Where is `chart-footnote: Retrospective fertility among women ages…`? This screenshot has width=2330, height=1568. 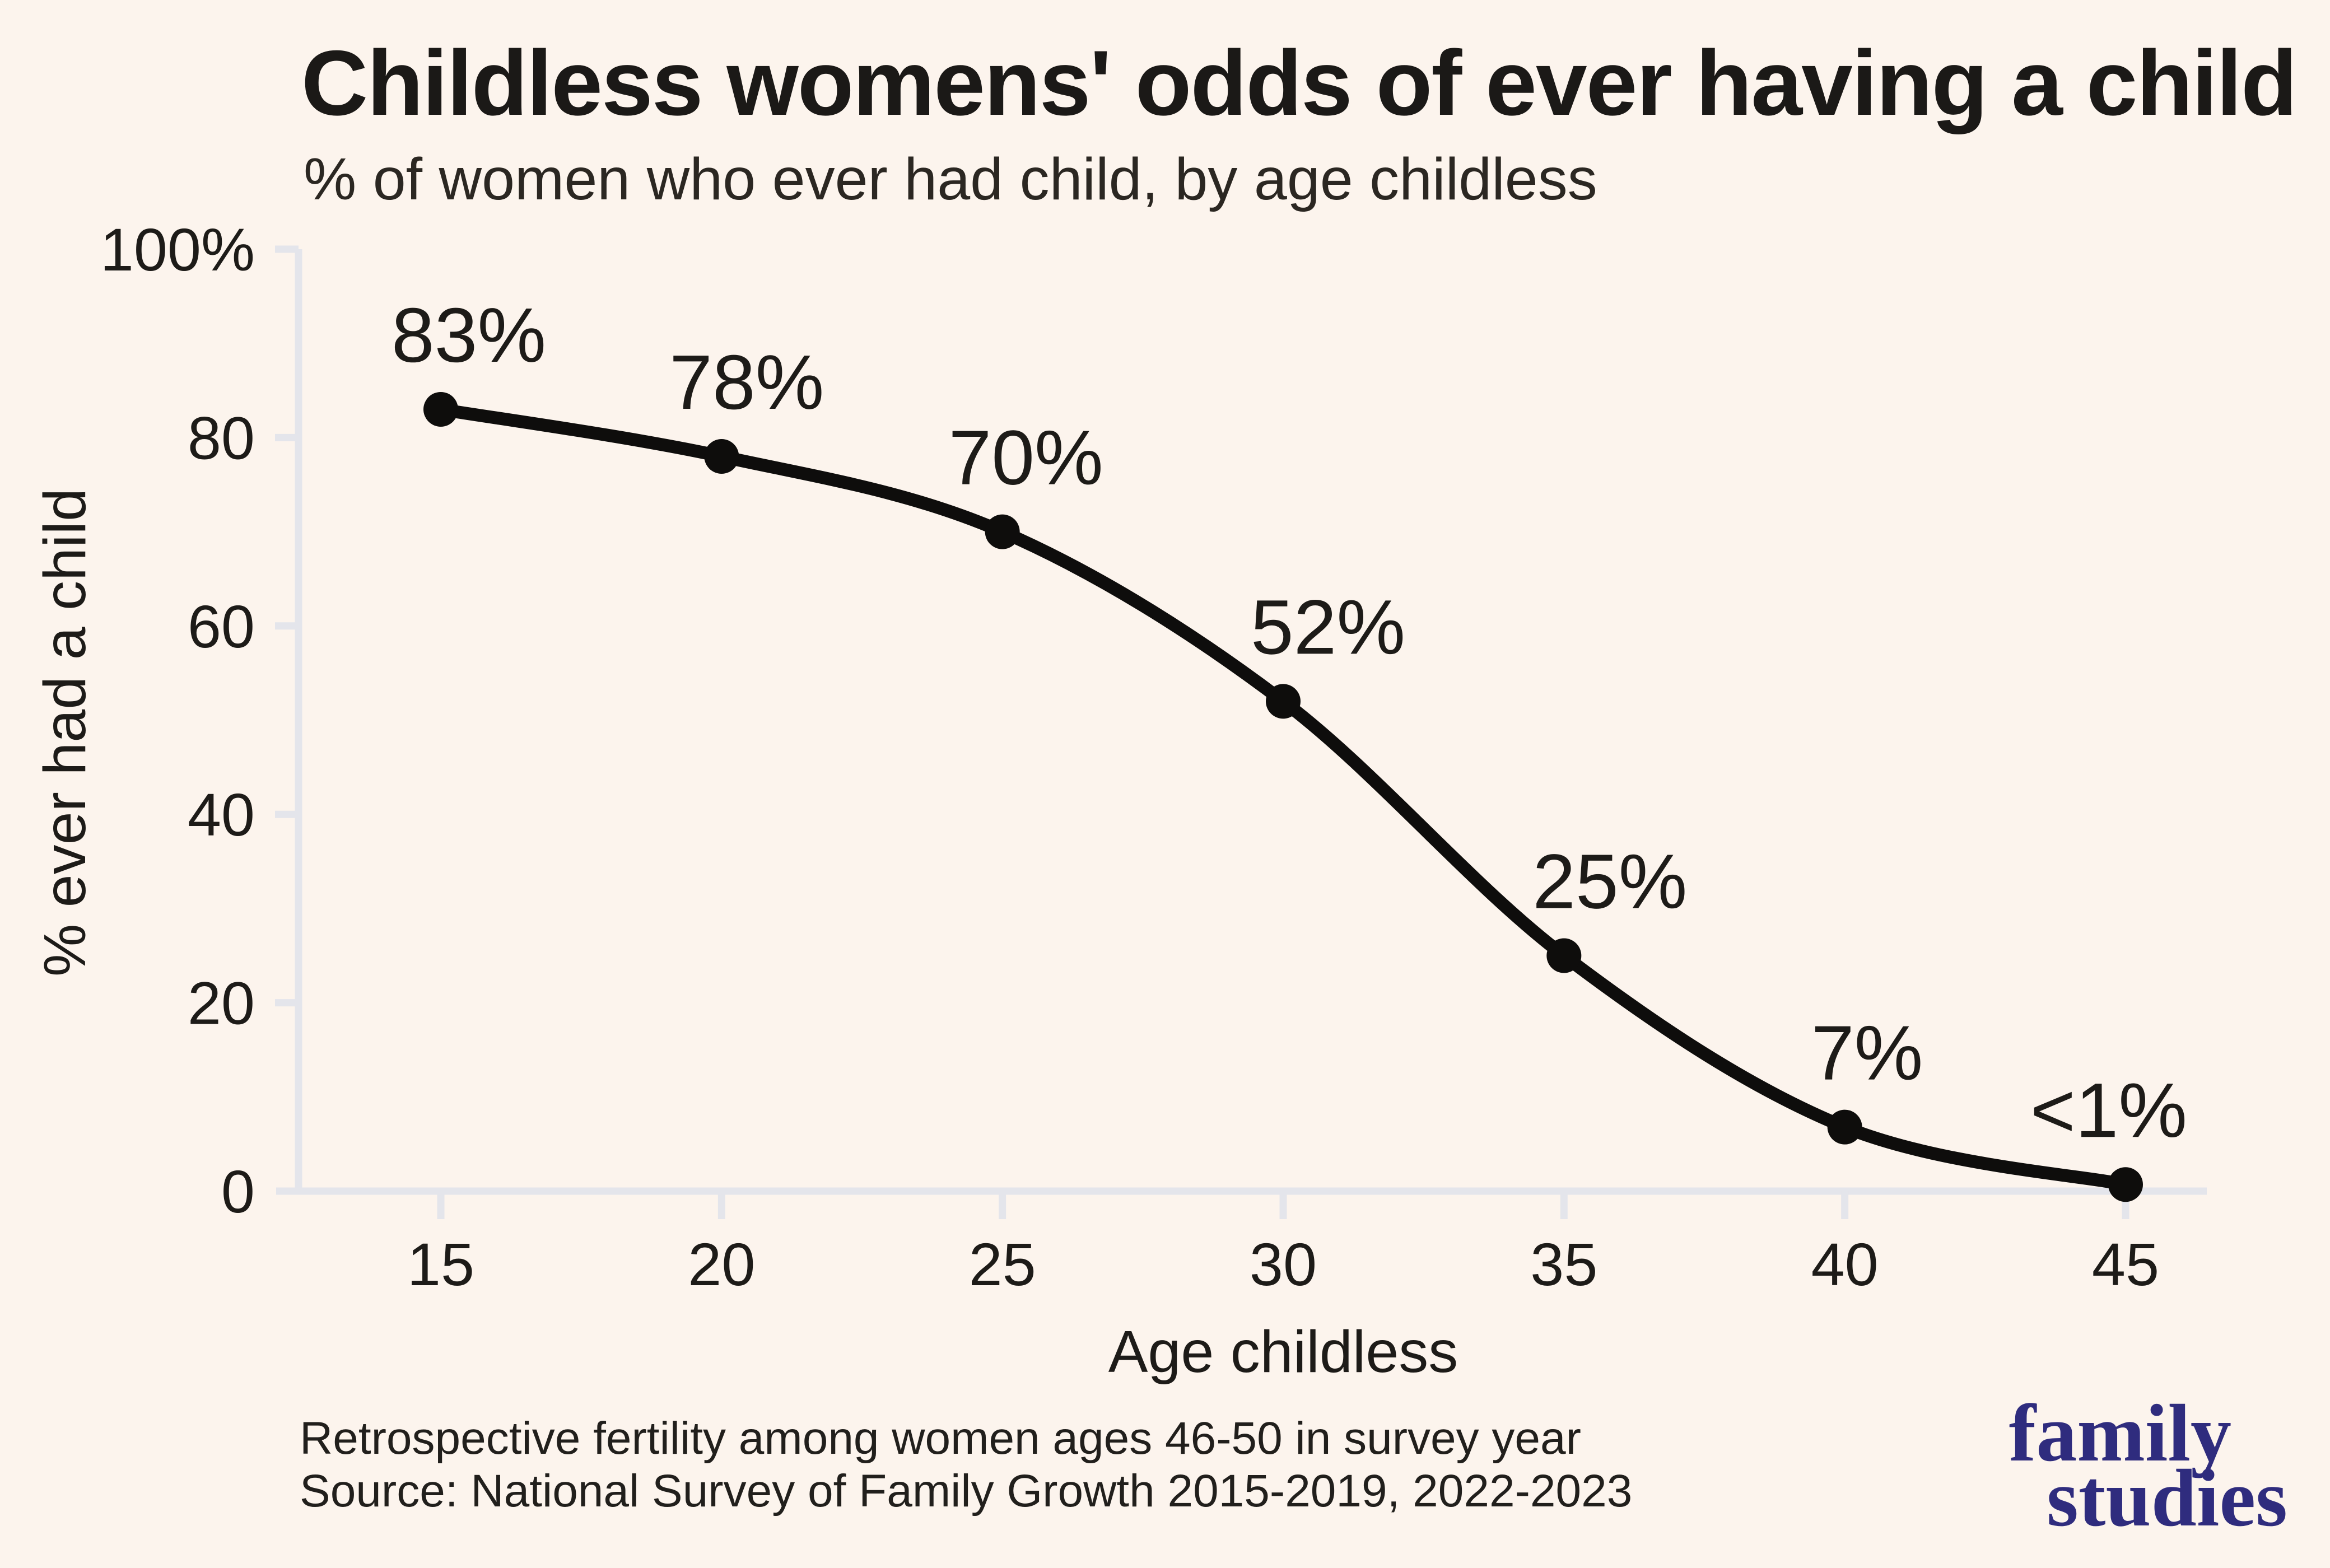 chart-footnote: Retrospective fertility among women ages… is located at coordinates (966, 1465).